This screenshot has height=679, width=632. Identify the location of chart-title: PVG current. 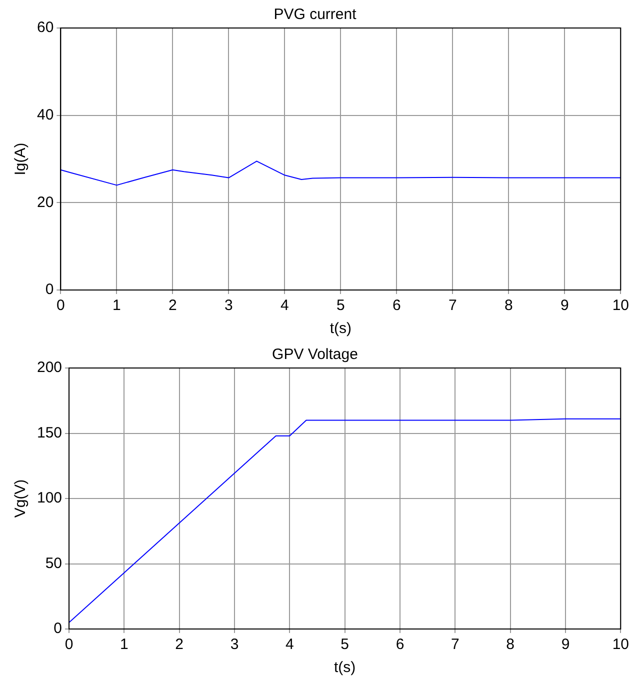
(316, 15).